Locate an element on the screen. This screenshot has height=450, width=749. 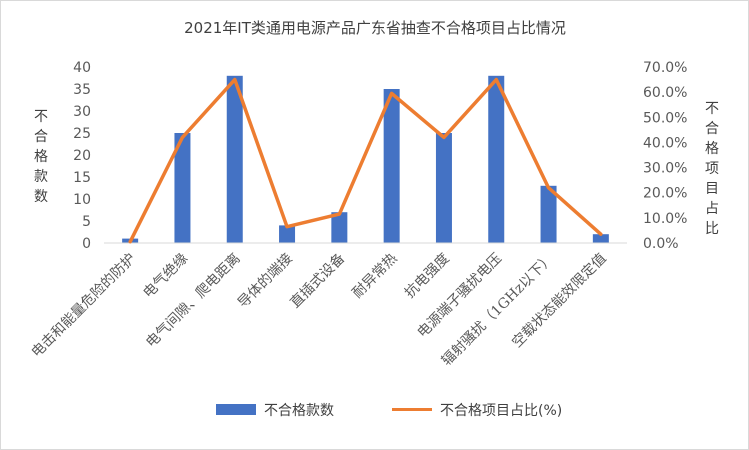
x-tick-label: 电气间隙、爬电距离 is located at coordinates (192, 300).